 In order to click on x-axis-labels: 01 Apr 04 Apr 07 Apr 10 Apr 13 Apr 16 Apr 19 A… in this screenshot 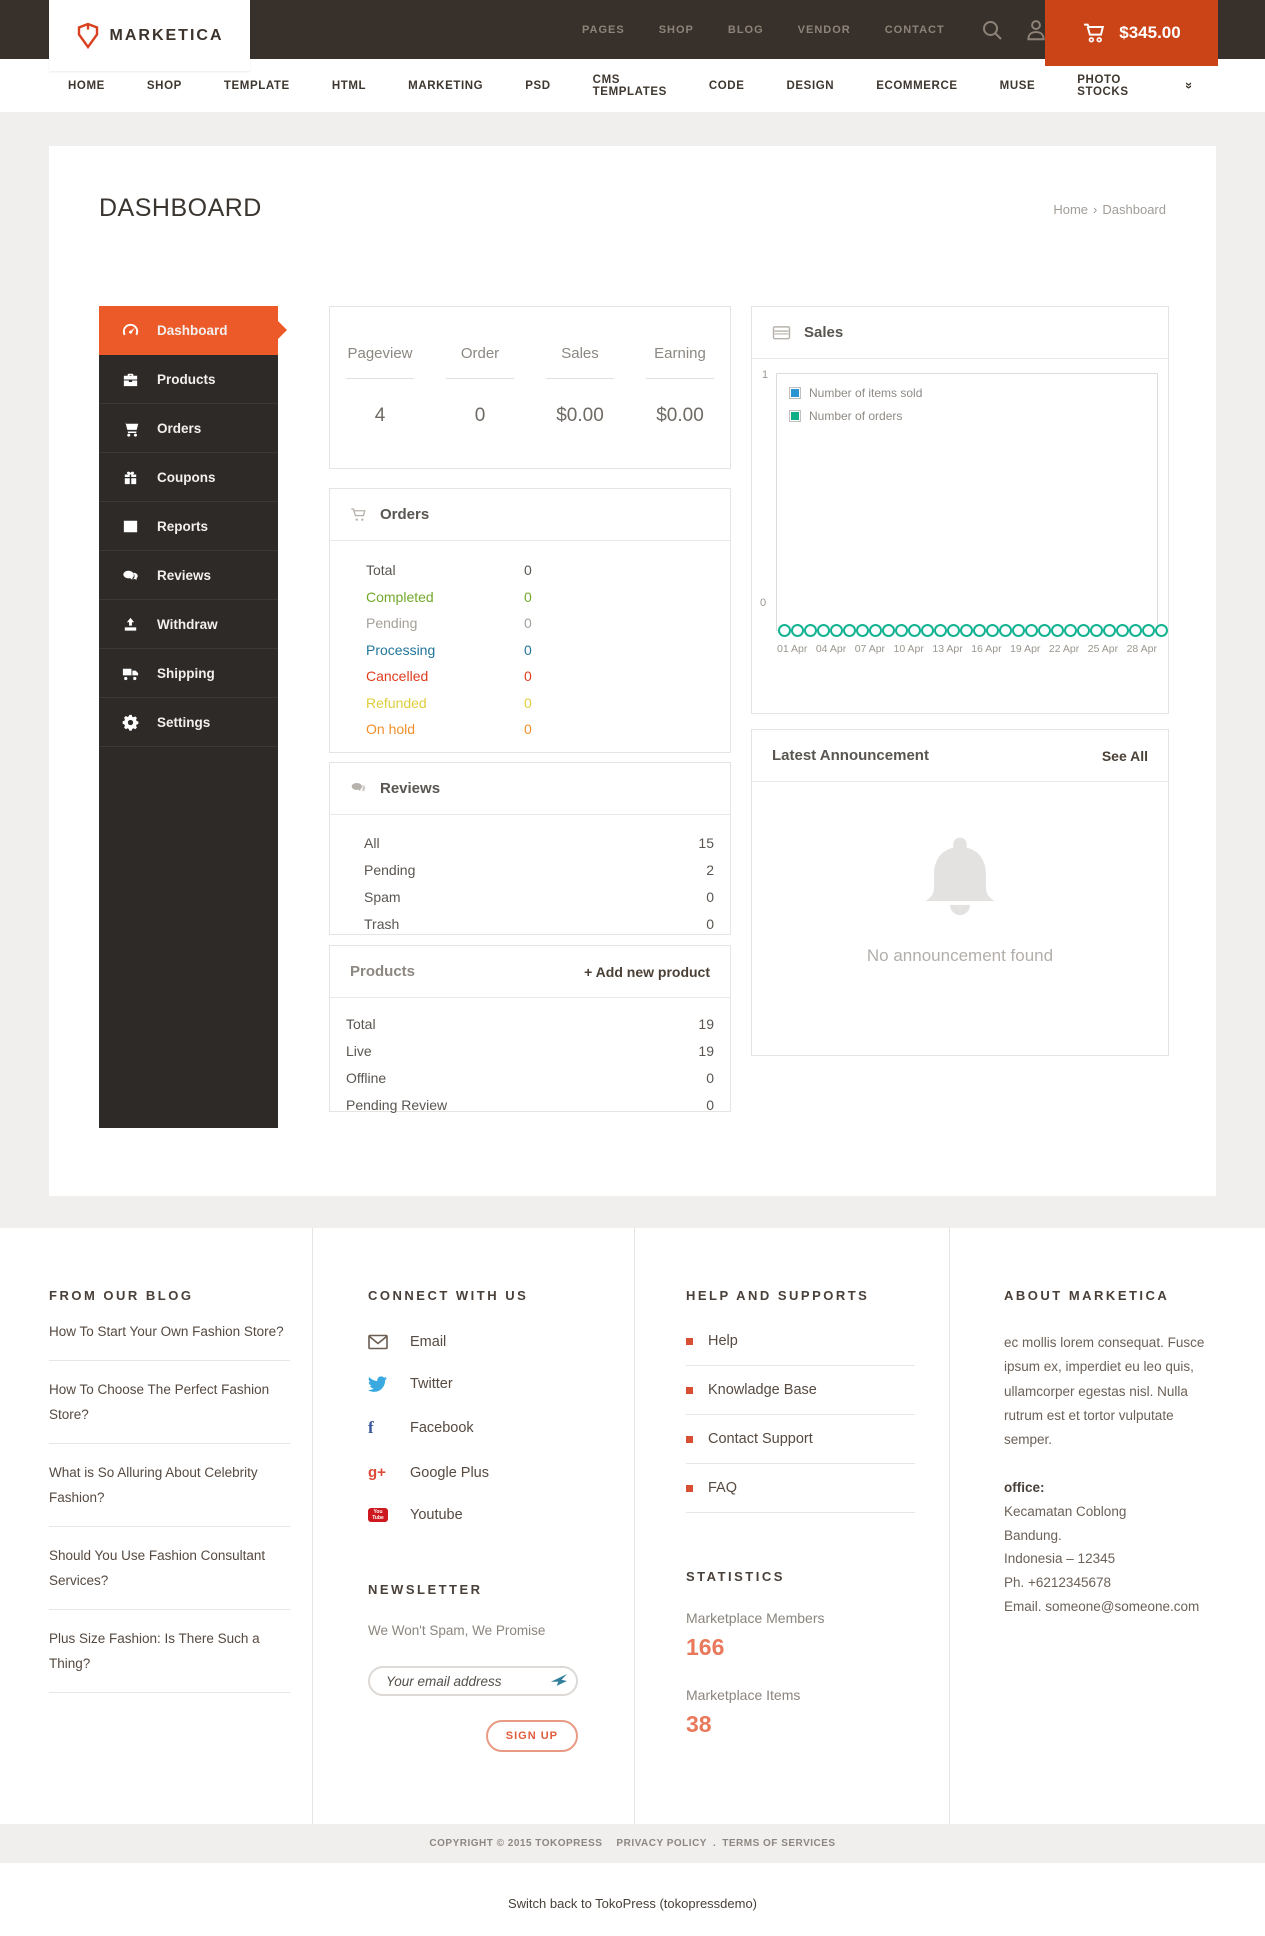, I will do `click(967, 649)`.